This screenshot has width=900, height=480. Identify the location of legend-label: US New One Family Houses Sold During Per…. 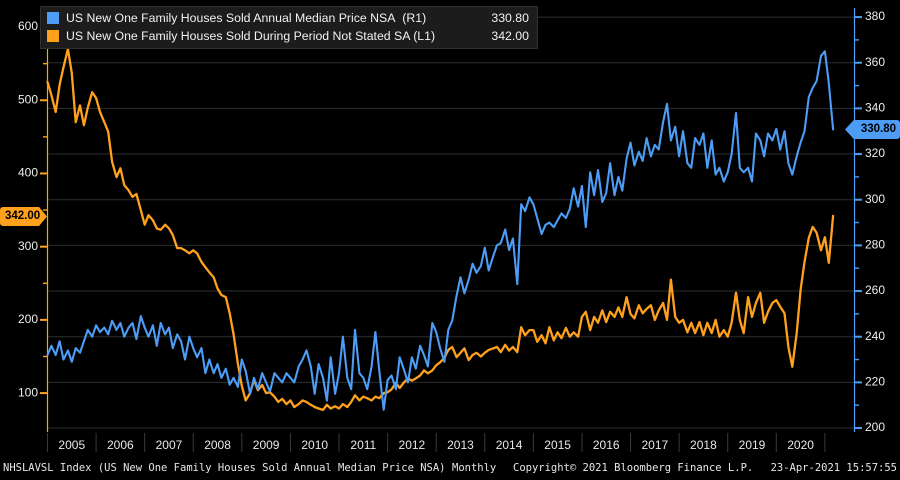
(251, 36).